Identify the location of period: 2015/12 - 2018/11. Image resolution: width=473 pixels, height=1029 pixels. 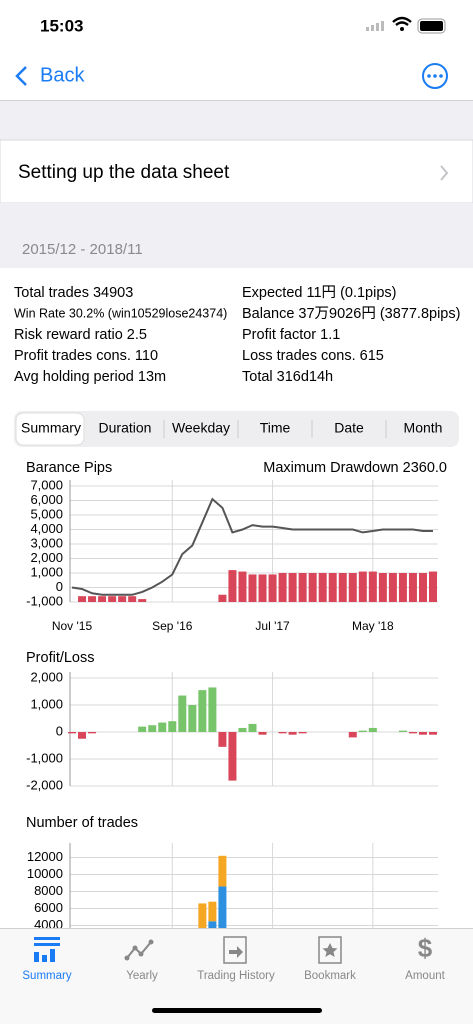
(82, 249).